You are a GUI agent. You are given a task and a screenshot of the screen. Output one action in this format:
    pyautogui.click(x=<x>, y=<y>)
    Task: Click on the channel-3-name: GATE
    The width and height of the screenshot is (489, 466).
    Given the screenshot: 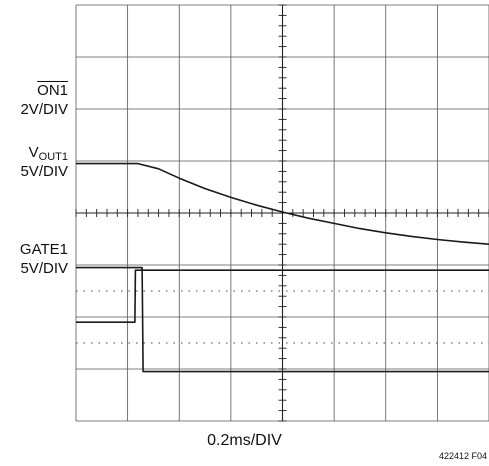 What is the action you would take?
    pyautogui.click(x=39, y=249)
    